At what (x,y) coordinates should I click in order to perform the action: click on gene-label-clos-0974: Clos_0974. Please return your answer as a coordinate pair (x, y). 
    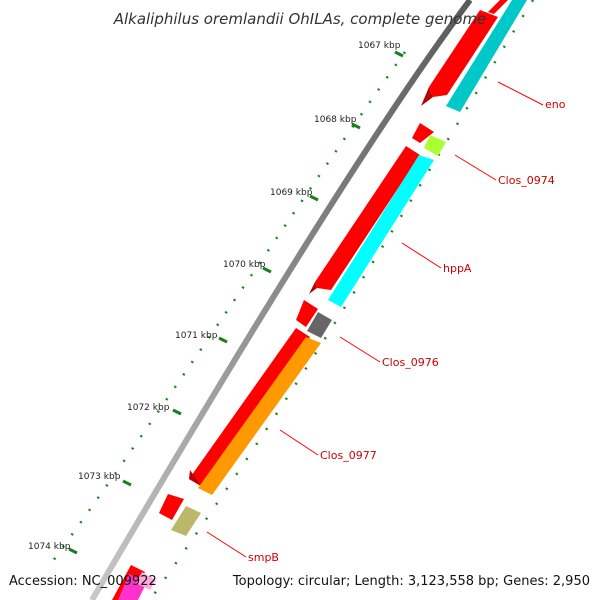
    Looking at the image, I should click on (526, 180).